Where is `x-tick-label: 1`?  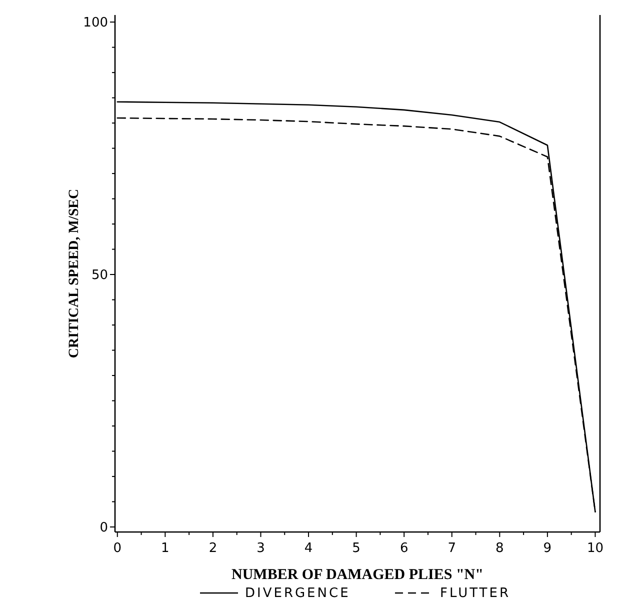
x-tick-label: 1 is located at coordinates (165, 548).